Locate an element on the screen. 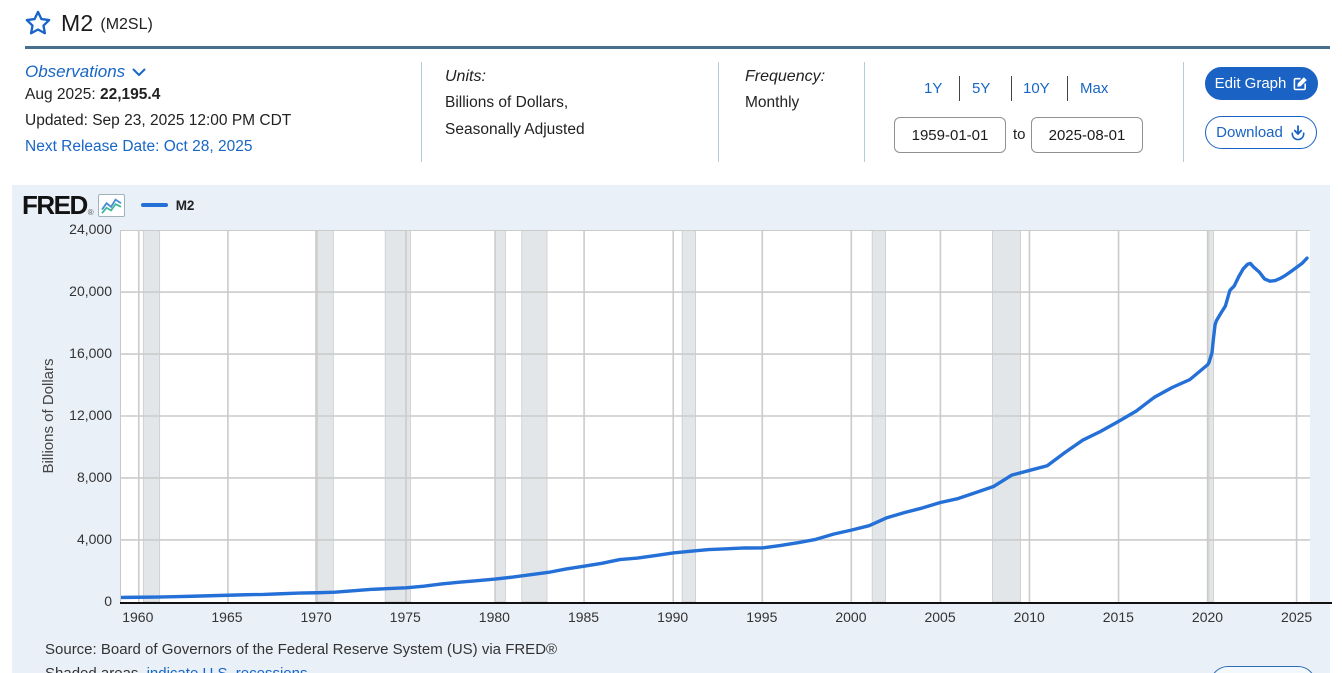  x-tick-label: 2020 is located at coordinates (1207, 617).